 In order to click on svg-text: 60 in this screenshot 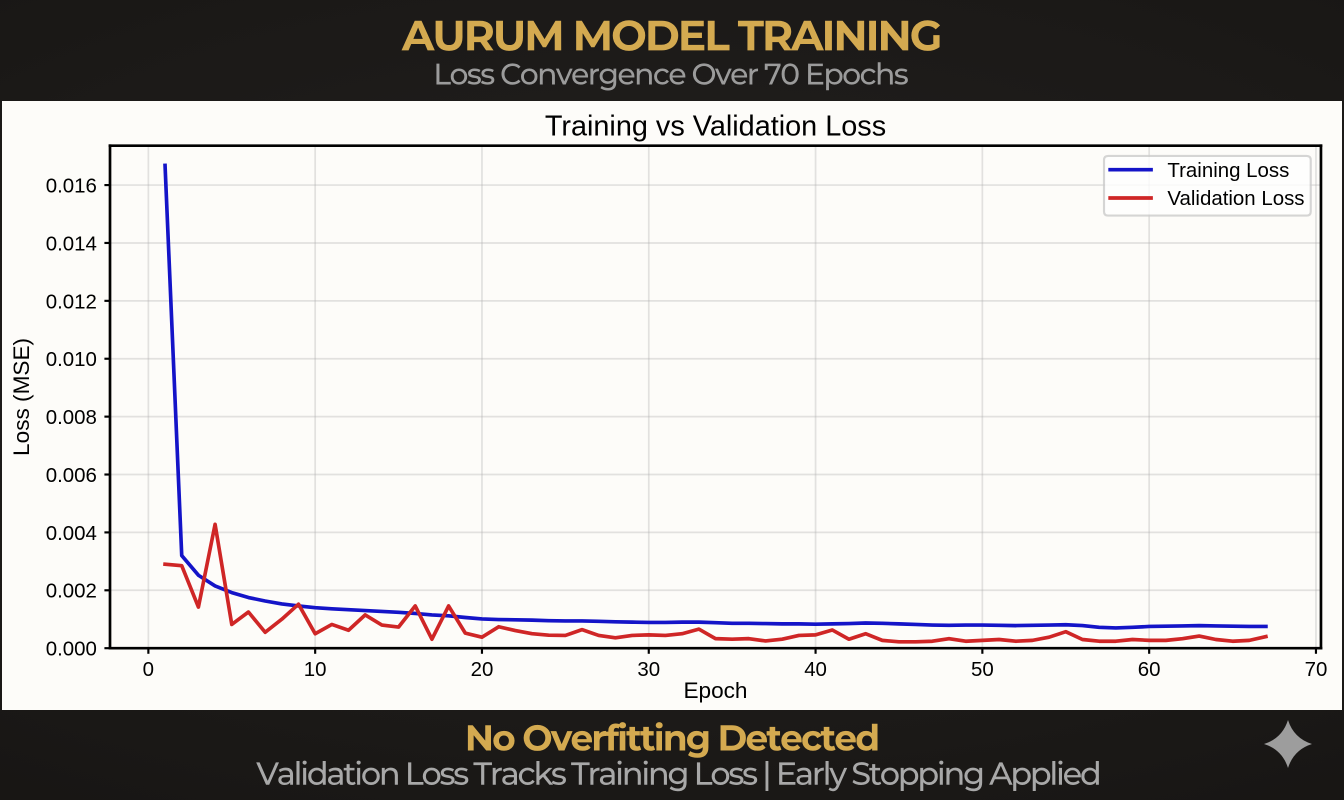, I will do `click(1149, 669)`.